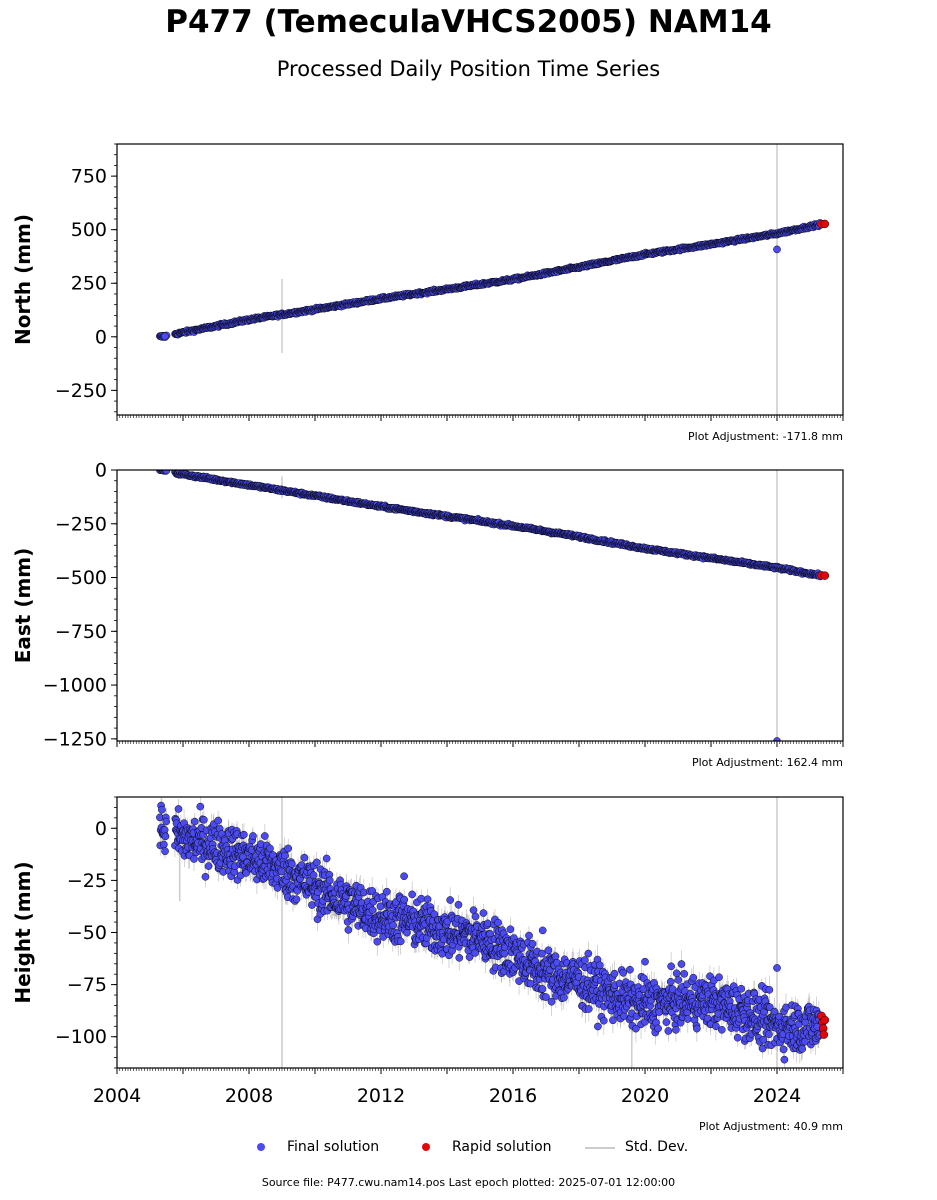 The image size is (937, 1200). I want to click on y-tick-label: 500, so click(89, 230).